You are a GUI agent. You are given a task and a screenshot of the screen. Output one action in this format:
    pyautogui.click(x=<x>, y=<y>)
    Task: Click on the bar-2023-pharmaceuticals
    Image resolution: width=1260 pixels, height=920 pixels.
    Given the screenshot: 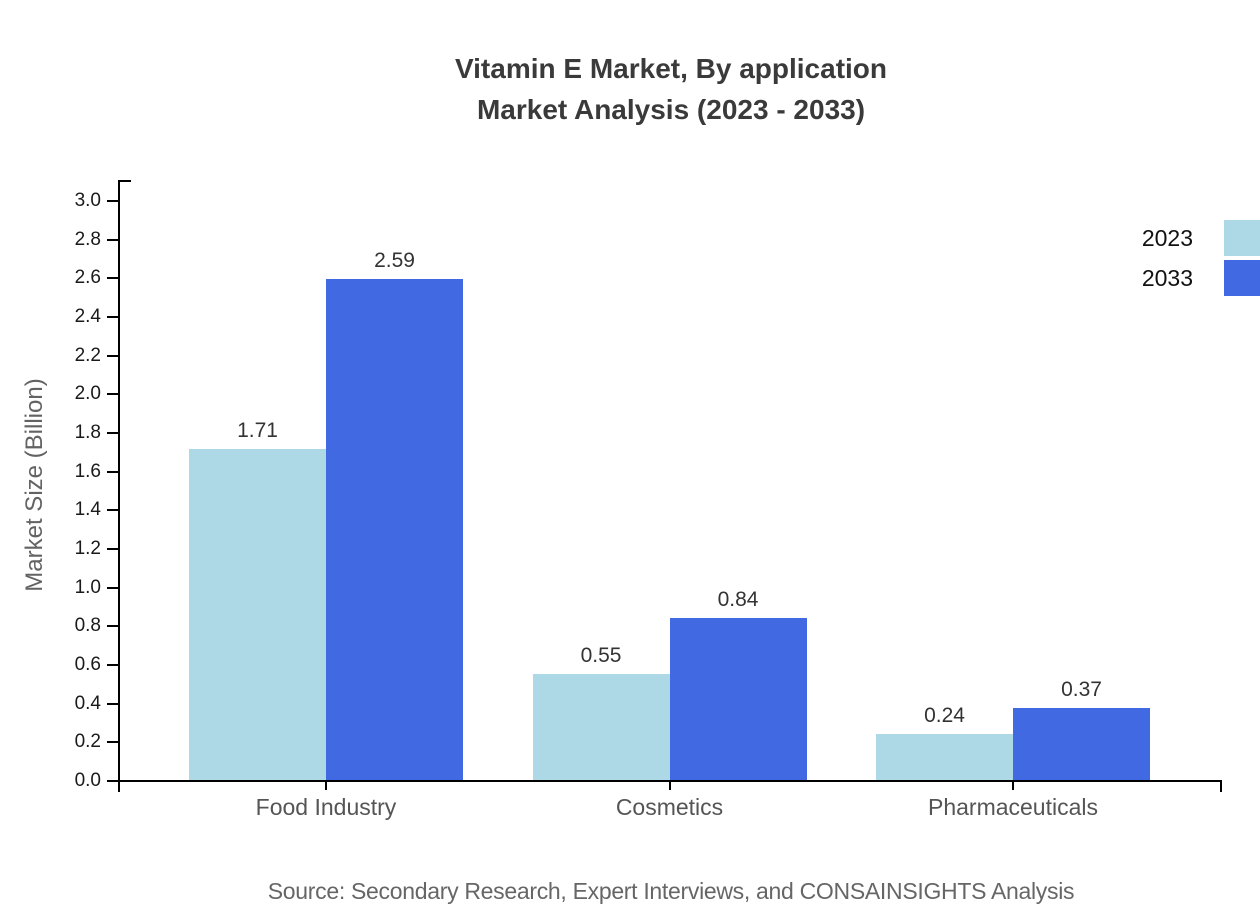 What is the action you would take?
    pyautogui.click(x=944, y=757)
    